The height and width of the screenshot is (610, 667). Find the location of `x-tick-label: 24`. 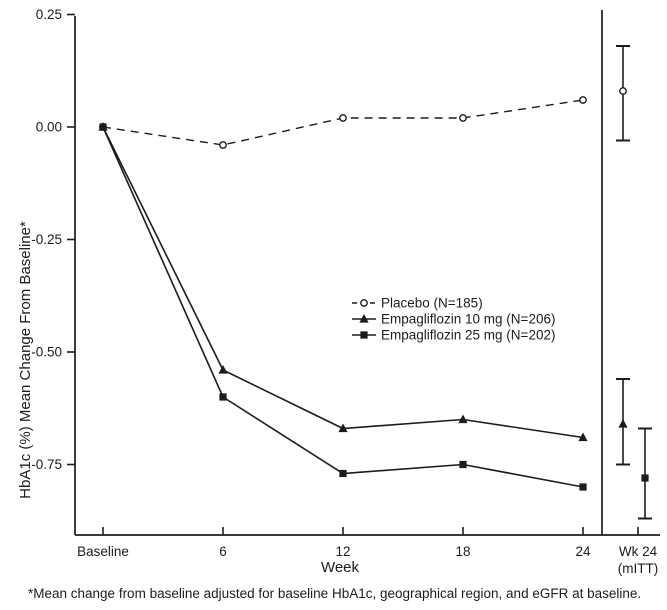

x-tick-label: 24 is located at coordinates (583, 551).